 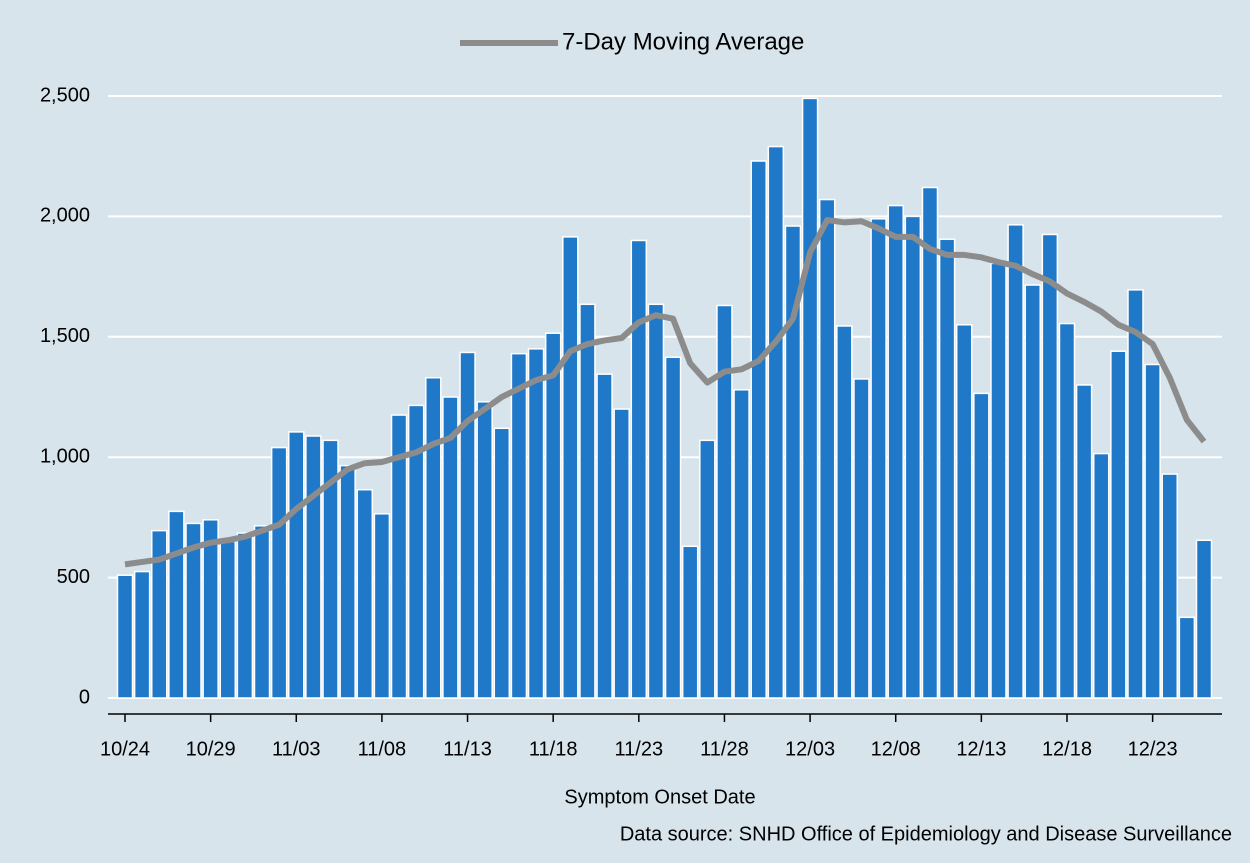 I want to click on x-tick-label: 11/28, so click(x=724, y=749).